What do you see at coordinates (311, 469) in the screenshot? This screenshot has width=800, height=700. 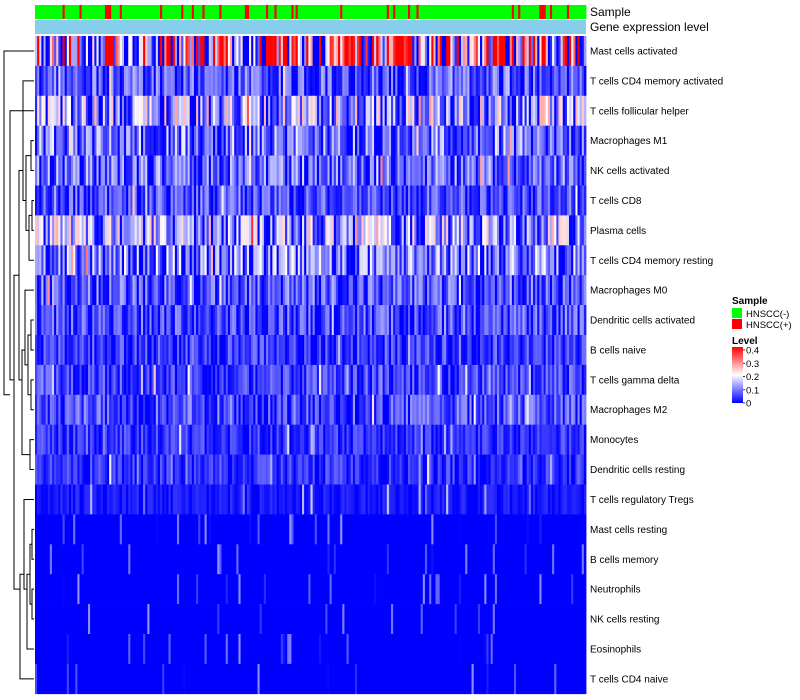 I see `heatmap-row` at bounding box center [311, 469].